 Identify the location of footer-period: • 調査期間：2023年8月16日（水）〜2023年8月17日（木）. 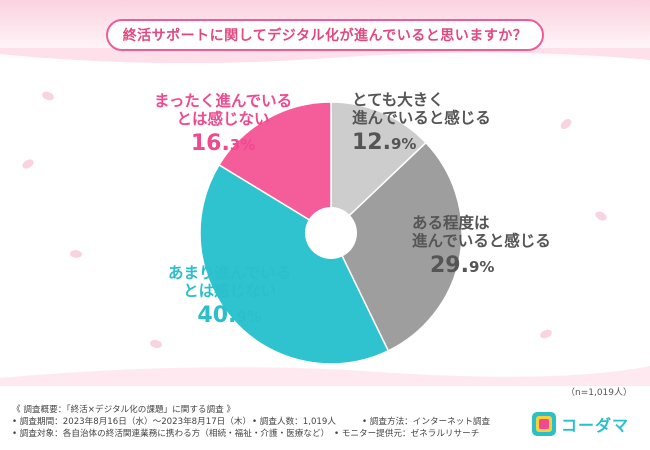
(132, 422).